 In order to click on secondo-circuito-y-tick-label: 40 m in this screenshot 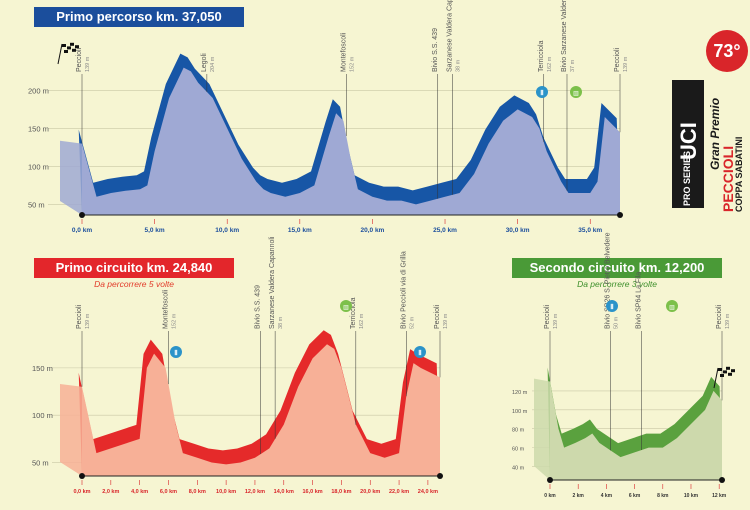, I will do `click(518, 469)`.